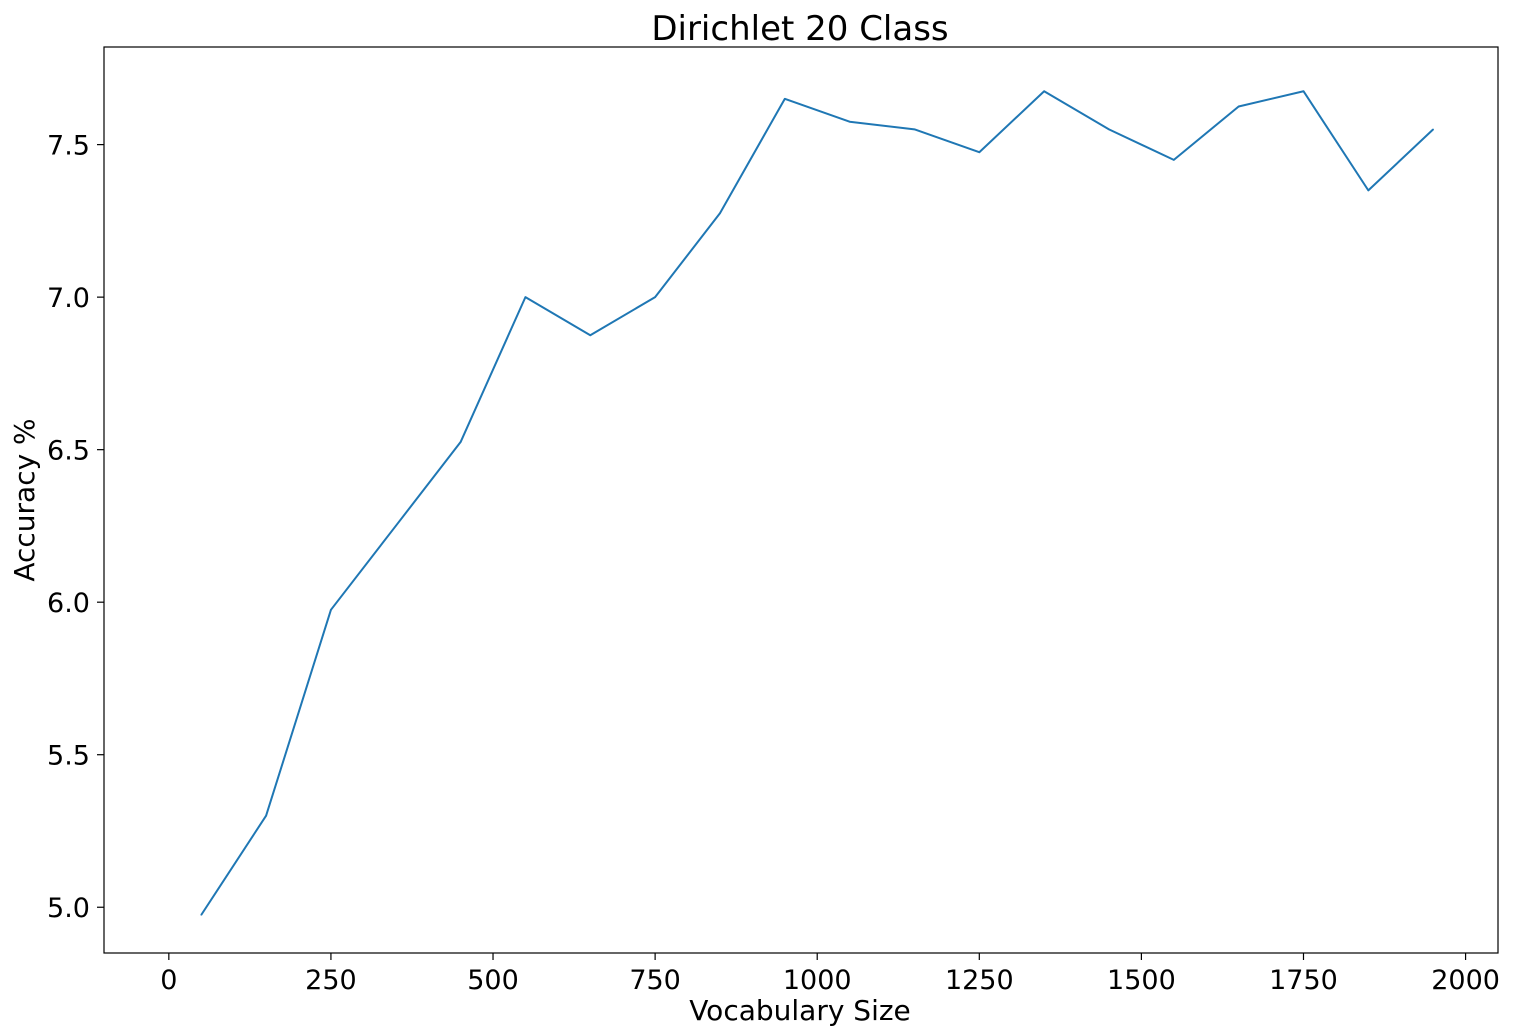 The height and width of the screenshot is (1036, 1516). Describe the element at coordinates (1141, 980) in the screenshot. I see `x-tick-label: 1500` at that location.